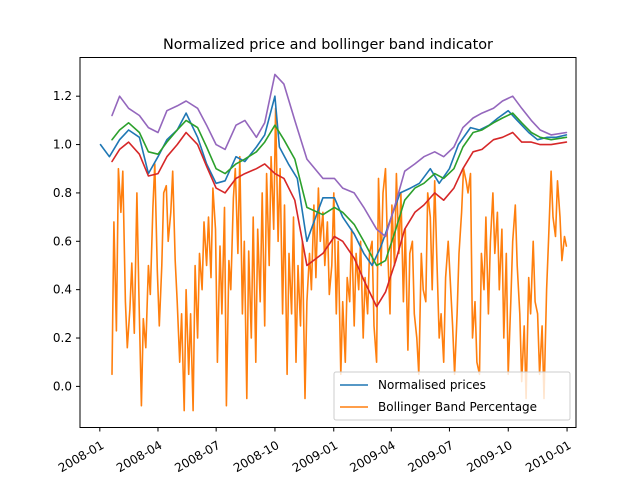 This screenshot has width=640, height=480. What do you see at coordinates (256, 456) in the screenshot?
I see `x-tick-label-3: 2008-10` at bounding box center [256, 456].